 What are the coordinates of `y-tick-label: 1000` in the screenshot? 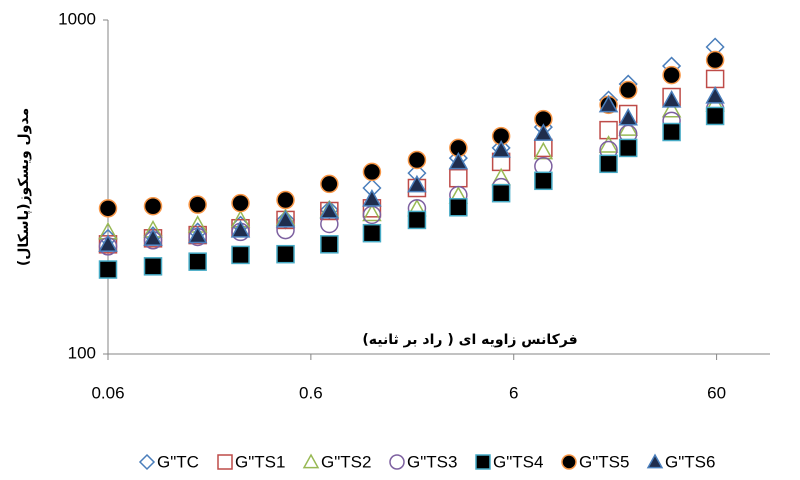 It's located at (77, 18).